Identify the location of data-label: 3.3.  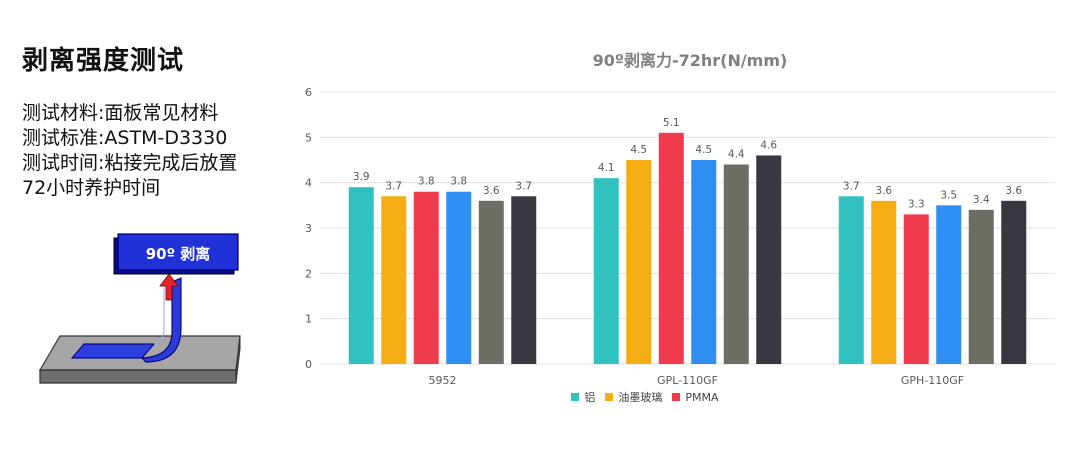
(916, 204).